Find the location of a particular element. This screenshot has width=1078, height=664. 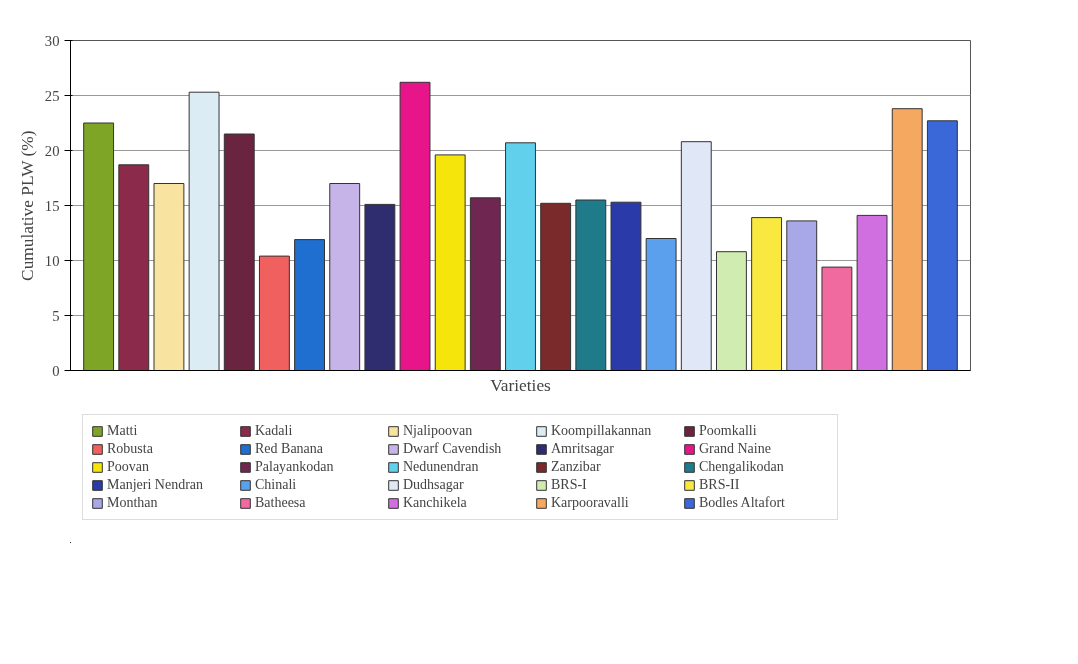

y-tick-label: 15 is located at coordinates (52, 205).